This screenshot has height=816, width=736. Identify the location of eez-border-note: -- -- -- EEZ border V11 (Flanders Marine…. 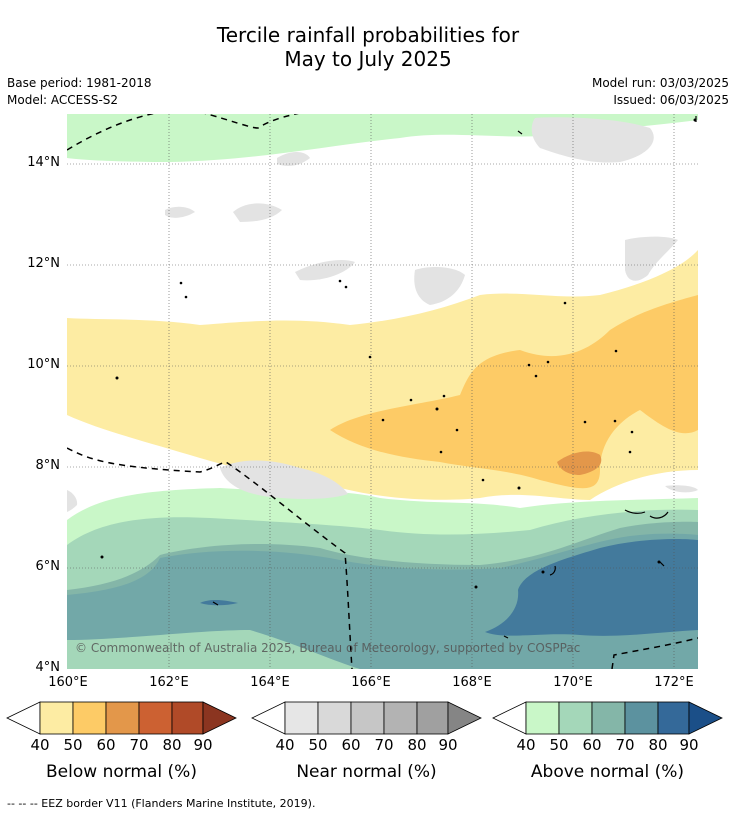
(161, 803).